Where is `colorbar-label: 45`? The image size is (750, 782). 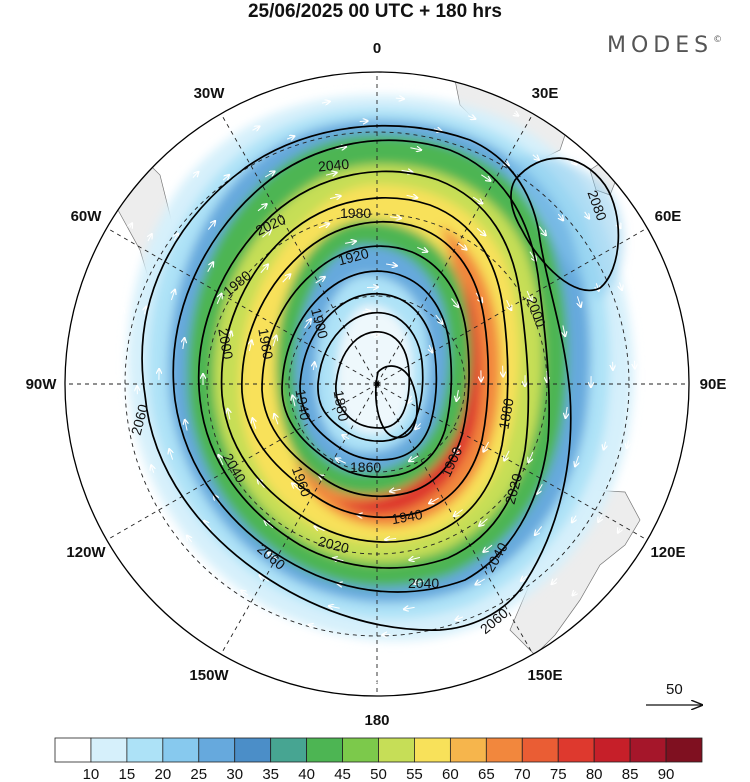 colorbar-label: 45 is located at coordinates (342, 774).